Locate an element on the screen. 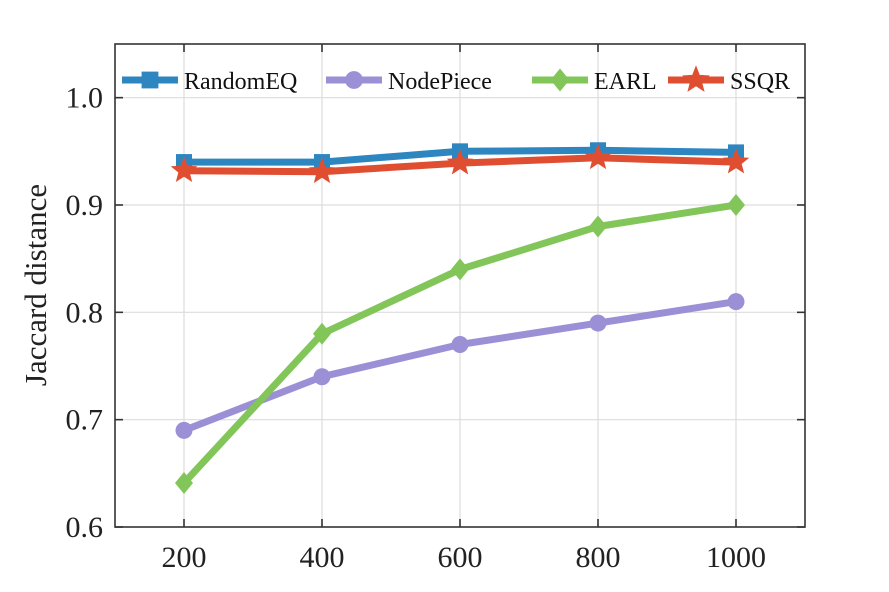 This screenshot has height=592, width=889. legend-item: EARL is located at coordinates (594, 81).